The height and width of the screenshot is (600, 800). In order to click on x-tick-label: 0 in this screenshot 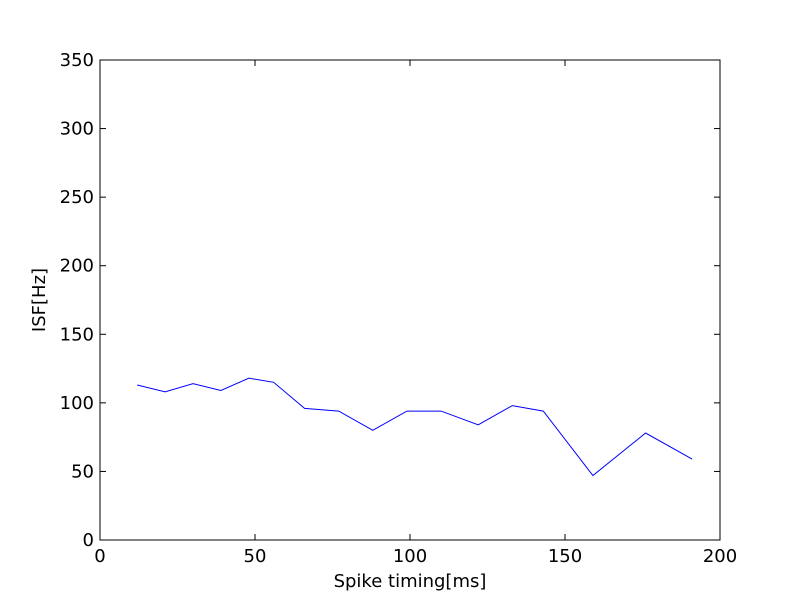, I will do `click(99, 556)`.